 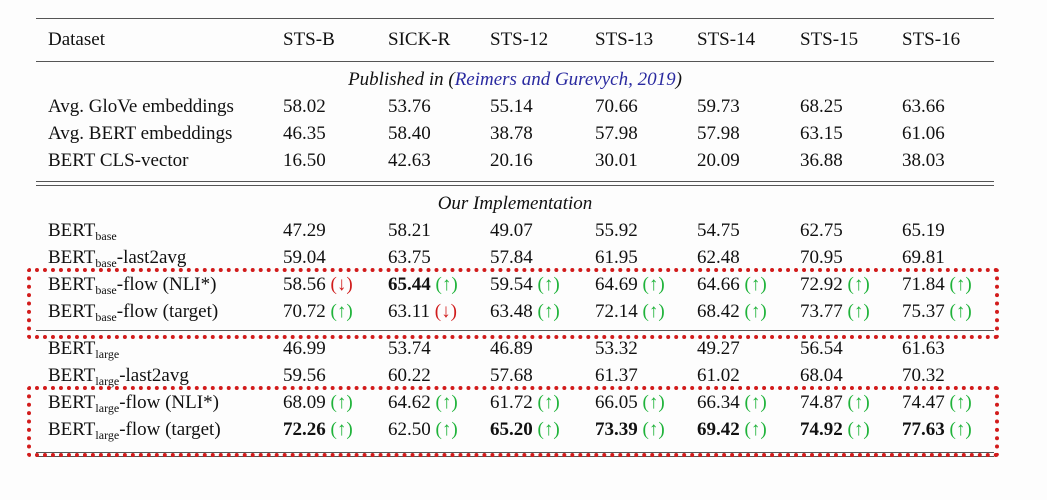 I want to click on cell-value: 63.48, so click(x=511, y=311).